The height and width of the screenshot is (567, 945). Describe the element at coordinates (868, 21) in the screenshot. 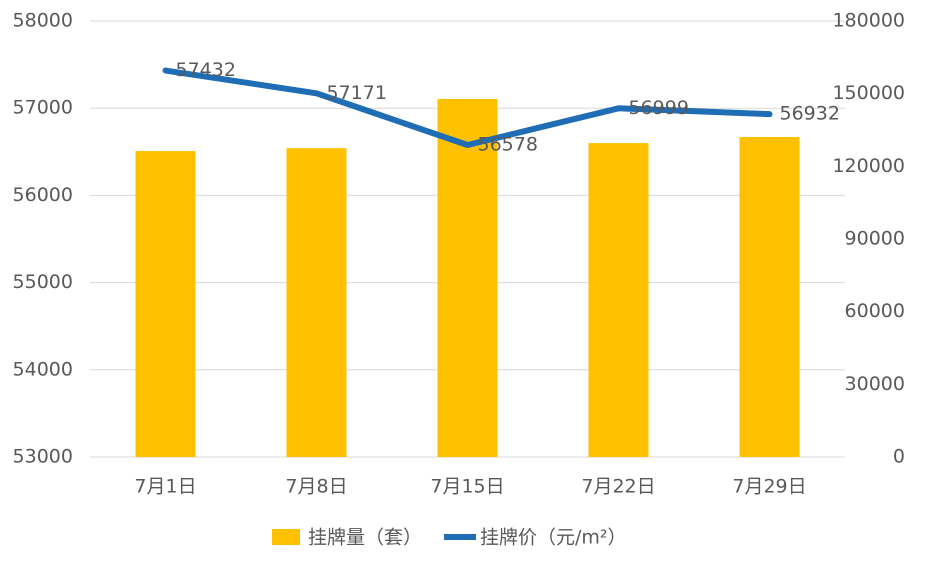

I see `y2-tick-label: 180000` at that location.